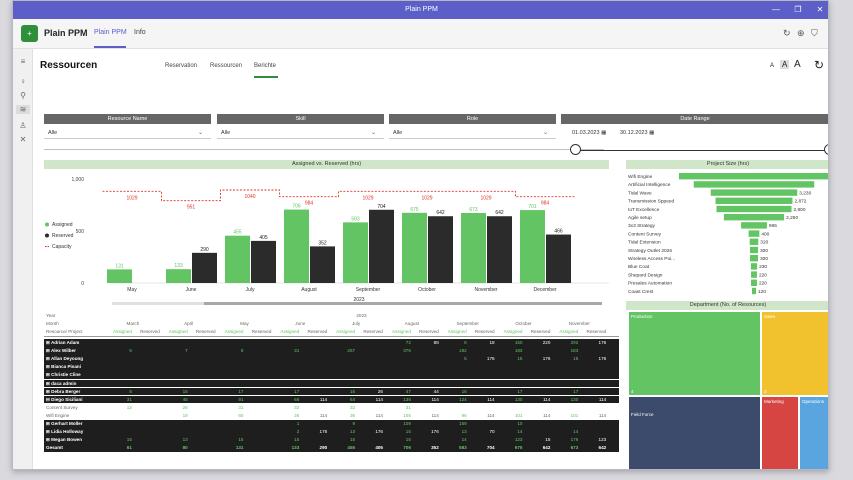 The width and height of the screenshot is (853, 480). What do you see at coordinates (655, 133) in the screenshot?
I see `date-end-input: 30.12.2023 ▦` at bounding box center [655, 133].